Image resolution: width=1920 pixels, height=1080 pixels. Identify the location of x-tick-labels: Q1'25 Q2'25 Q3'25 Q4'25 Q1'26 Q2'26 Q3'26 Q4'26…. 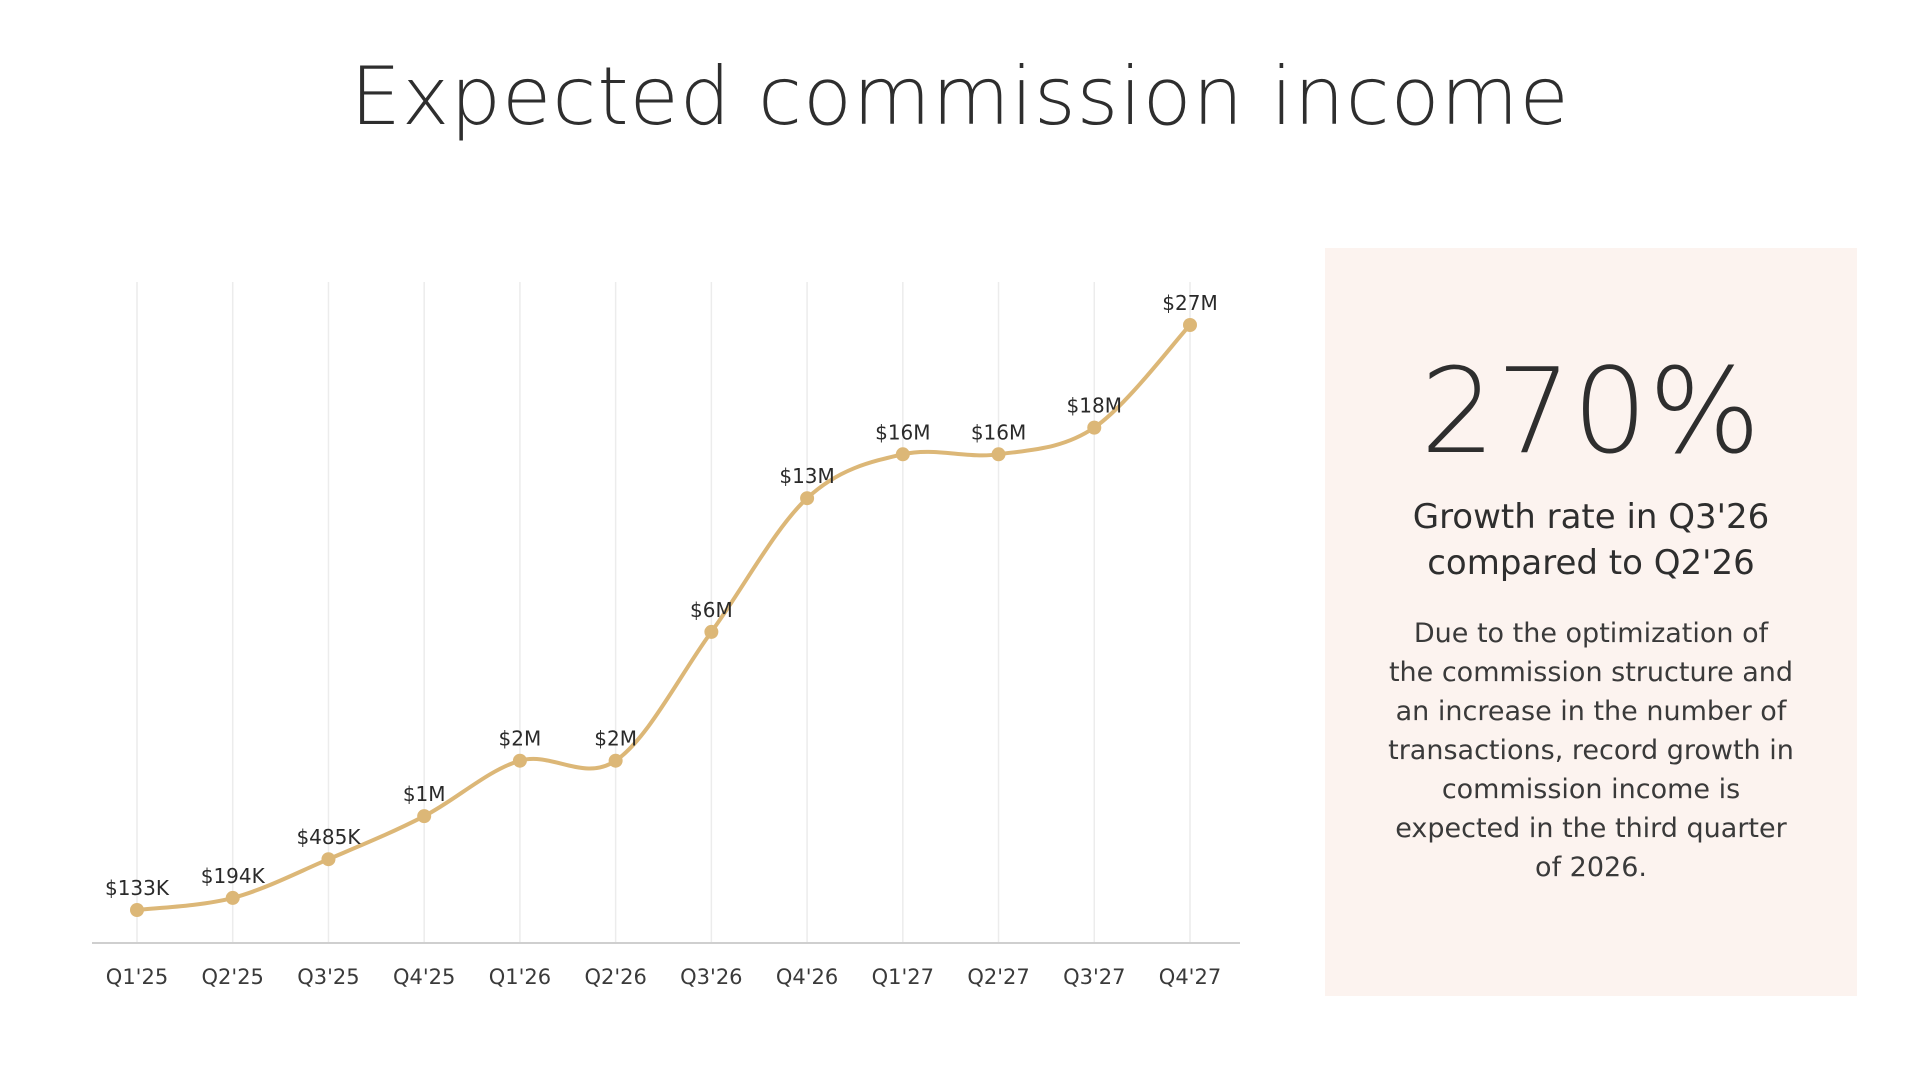
(663, 977).